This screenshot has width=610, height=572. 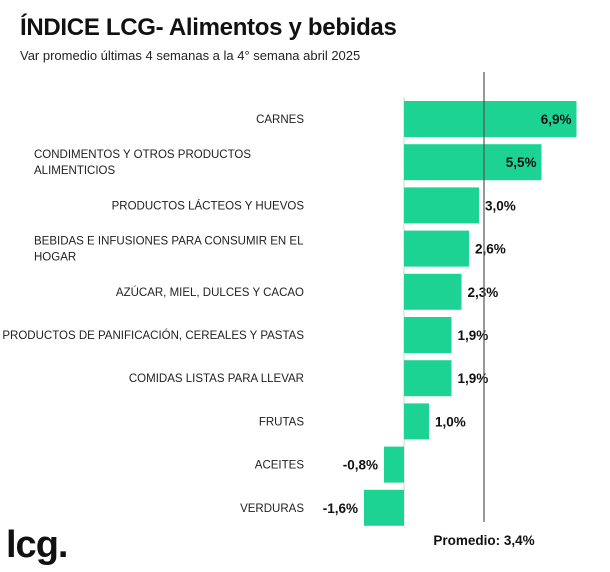 What do you see at coordinates (483, 292) in the screenshot?
I see `value-label: 2,3%` at bounding box center [483, 292].